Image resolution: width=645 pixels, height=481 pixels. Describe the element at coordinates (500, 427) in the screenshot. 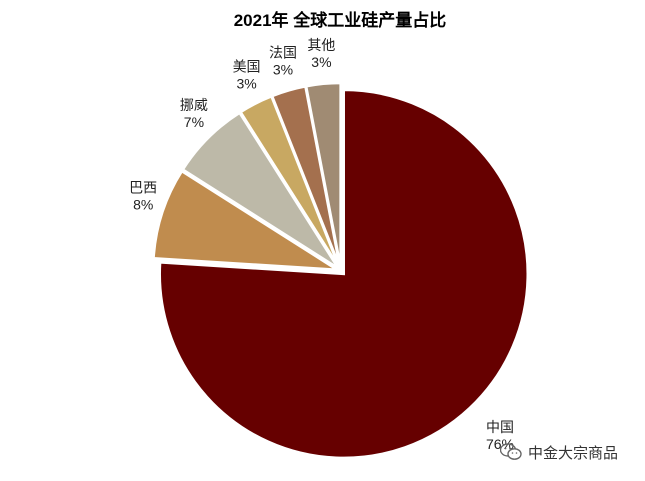

I see `slice-label-0: 中国` at that location.